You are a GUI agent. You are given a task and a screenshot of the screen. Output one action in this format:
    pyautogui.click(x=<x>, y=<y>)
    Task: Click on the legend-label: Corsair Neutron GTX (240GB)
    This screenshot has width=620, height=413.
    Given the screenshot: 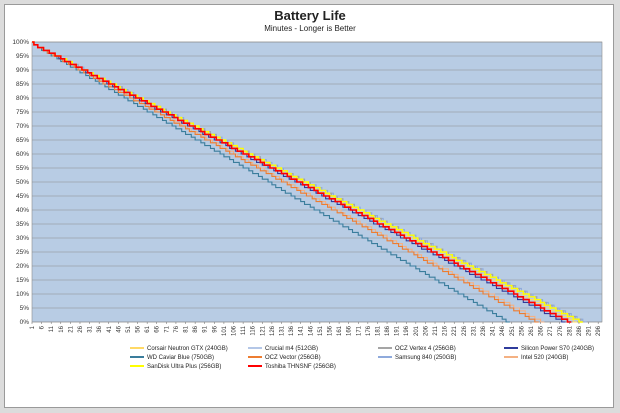 What is the action you would take?
    pyautogui.click(x=187, y=349)
    